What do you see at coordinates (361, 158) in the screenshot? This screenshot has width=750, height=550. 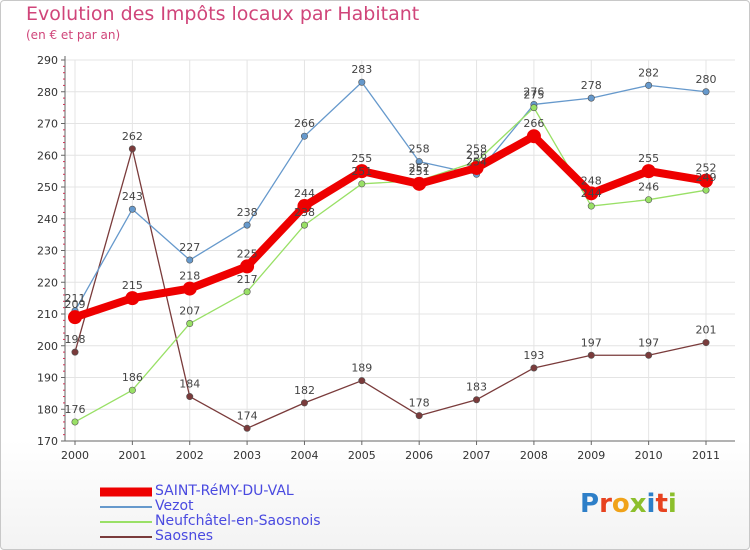 I see `data-label: 255` at bounding box center [361, 158].